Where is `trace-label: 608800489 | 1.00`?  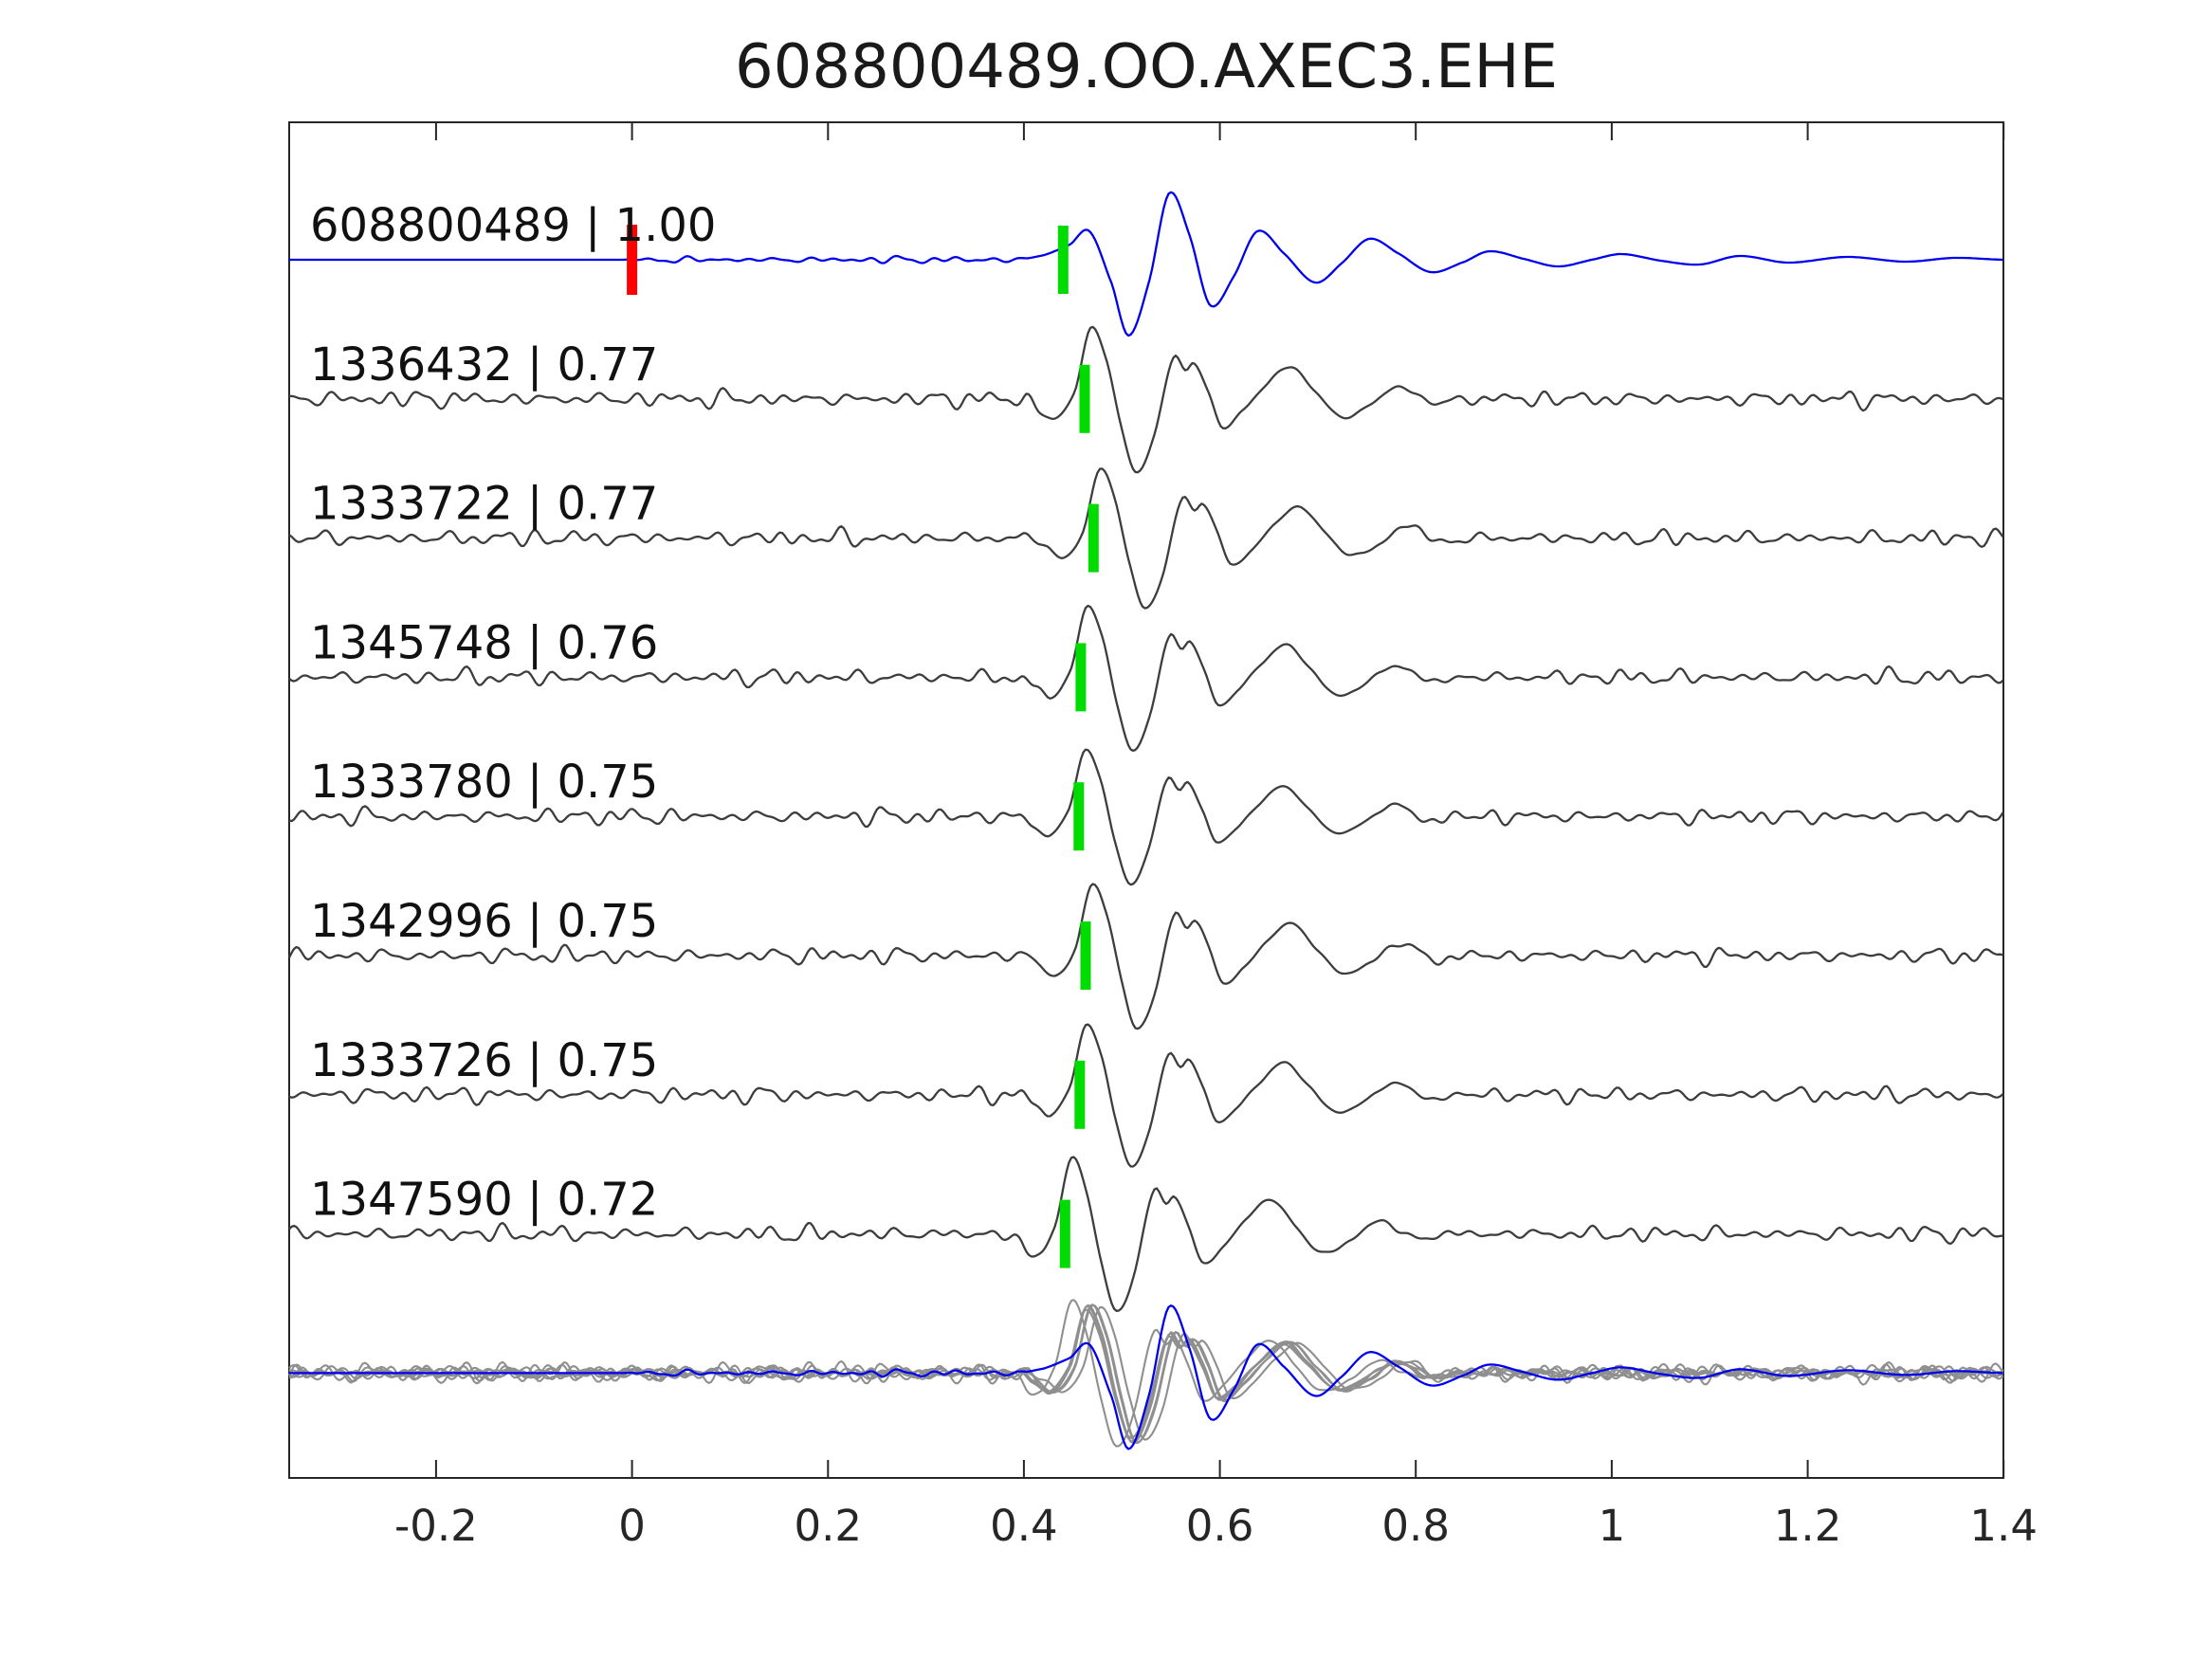 trace-label: 608800489 | 1.00 is located at coordinates (513, 225).